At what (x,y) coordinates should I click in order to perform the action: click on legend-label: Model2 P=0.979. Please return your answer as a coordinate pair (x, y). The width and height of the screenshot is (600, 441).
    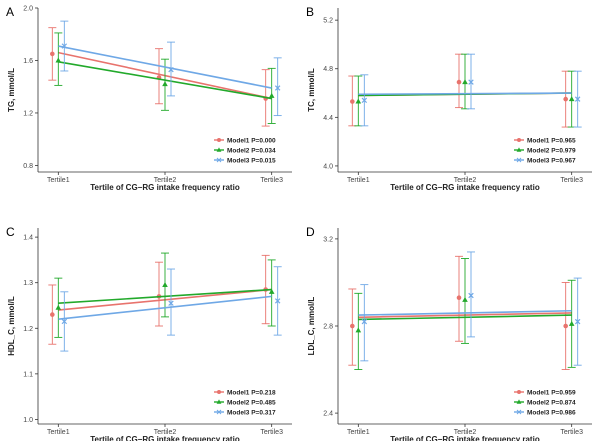
    Looking at the image, I should click on (551, 151).